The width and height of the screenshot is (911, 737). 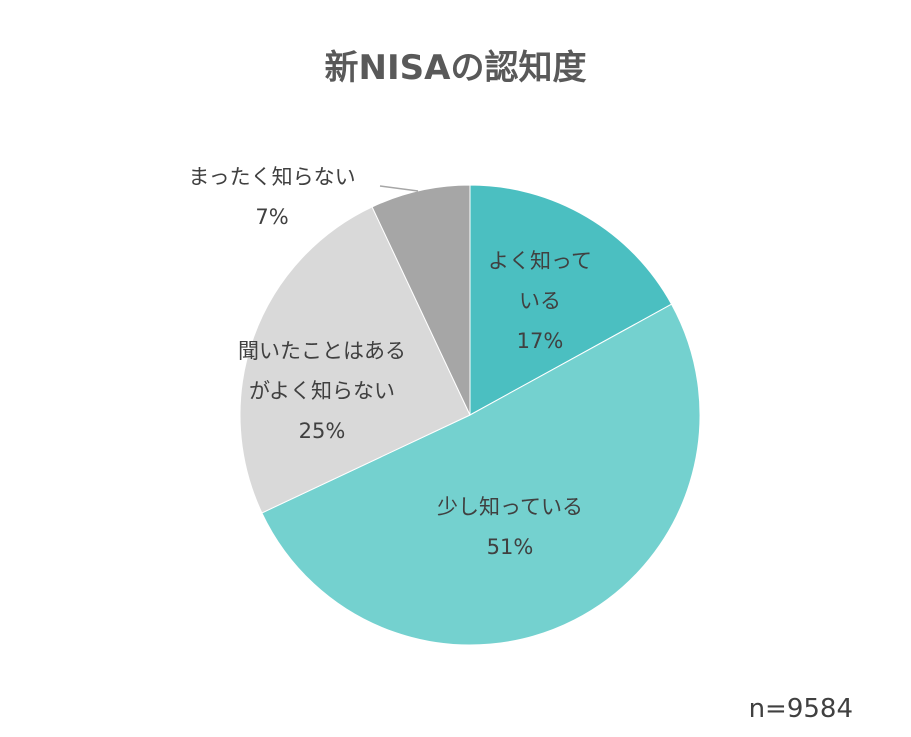 What do you see at coordinates (800, 709) in the screenshot?
I see `sample-size-note: n=9584` at bounding box center [800, 709].